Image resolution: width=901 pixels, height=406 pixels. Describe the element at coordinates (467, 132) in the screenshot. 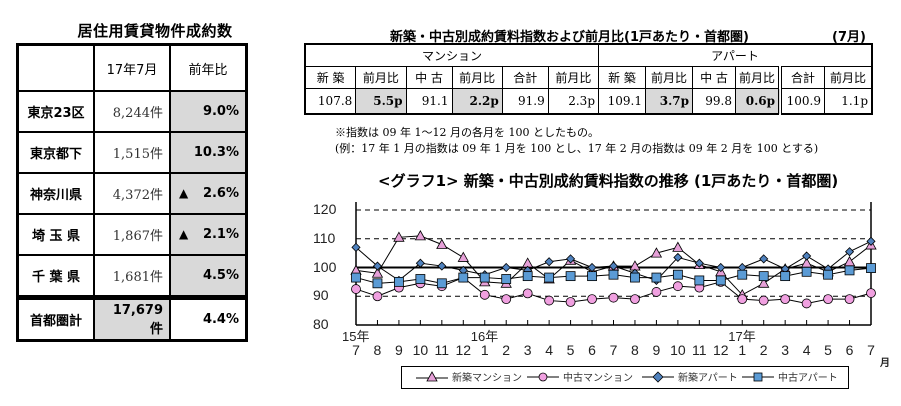

I see `note-line-1: ※指数は 09 年 1～12 月の各月を 100 としたもの。` at that location.